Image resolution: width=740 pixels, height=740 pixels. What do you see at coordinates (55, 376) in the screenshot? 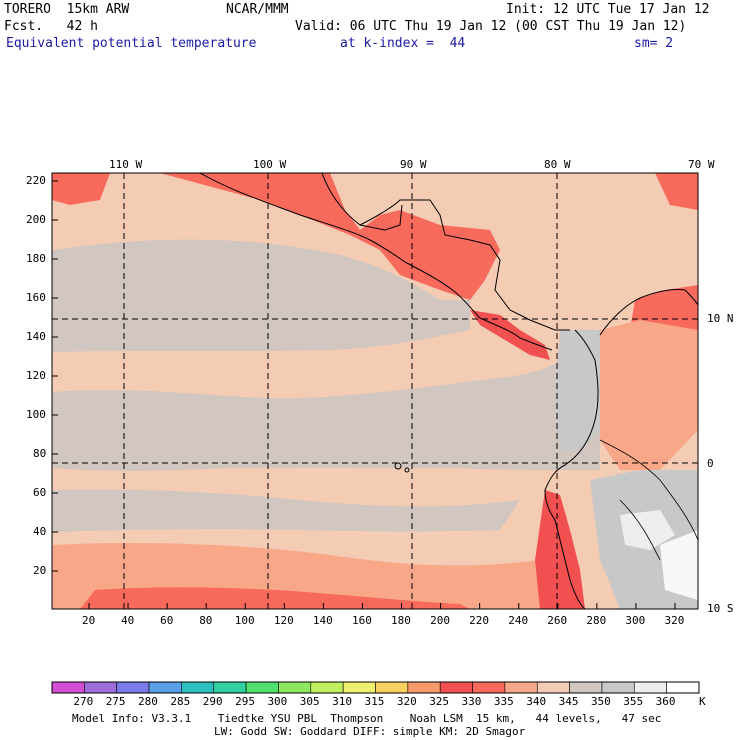
I see `y-axis-ticks` at bounding box center [55, 376].